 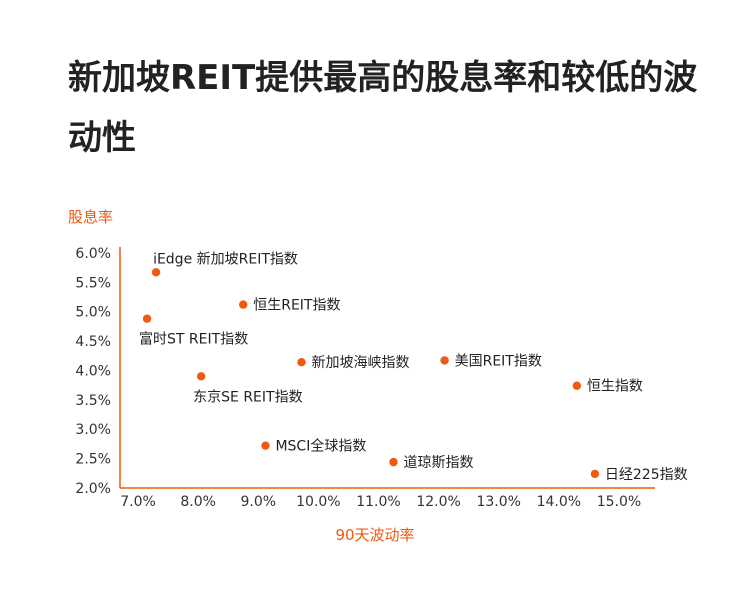 I want to click on x-tick-label: 12.0%, so click(x=438, y=502).